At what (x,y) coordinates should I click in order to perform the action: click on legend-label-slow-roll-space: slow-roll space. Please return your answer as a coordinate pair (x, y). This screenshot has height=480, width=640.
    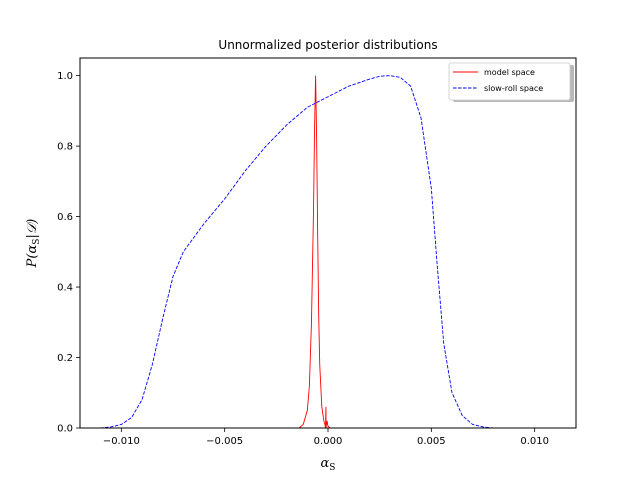
    Looking at the image, I should click on (513, 88).